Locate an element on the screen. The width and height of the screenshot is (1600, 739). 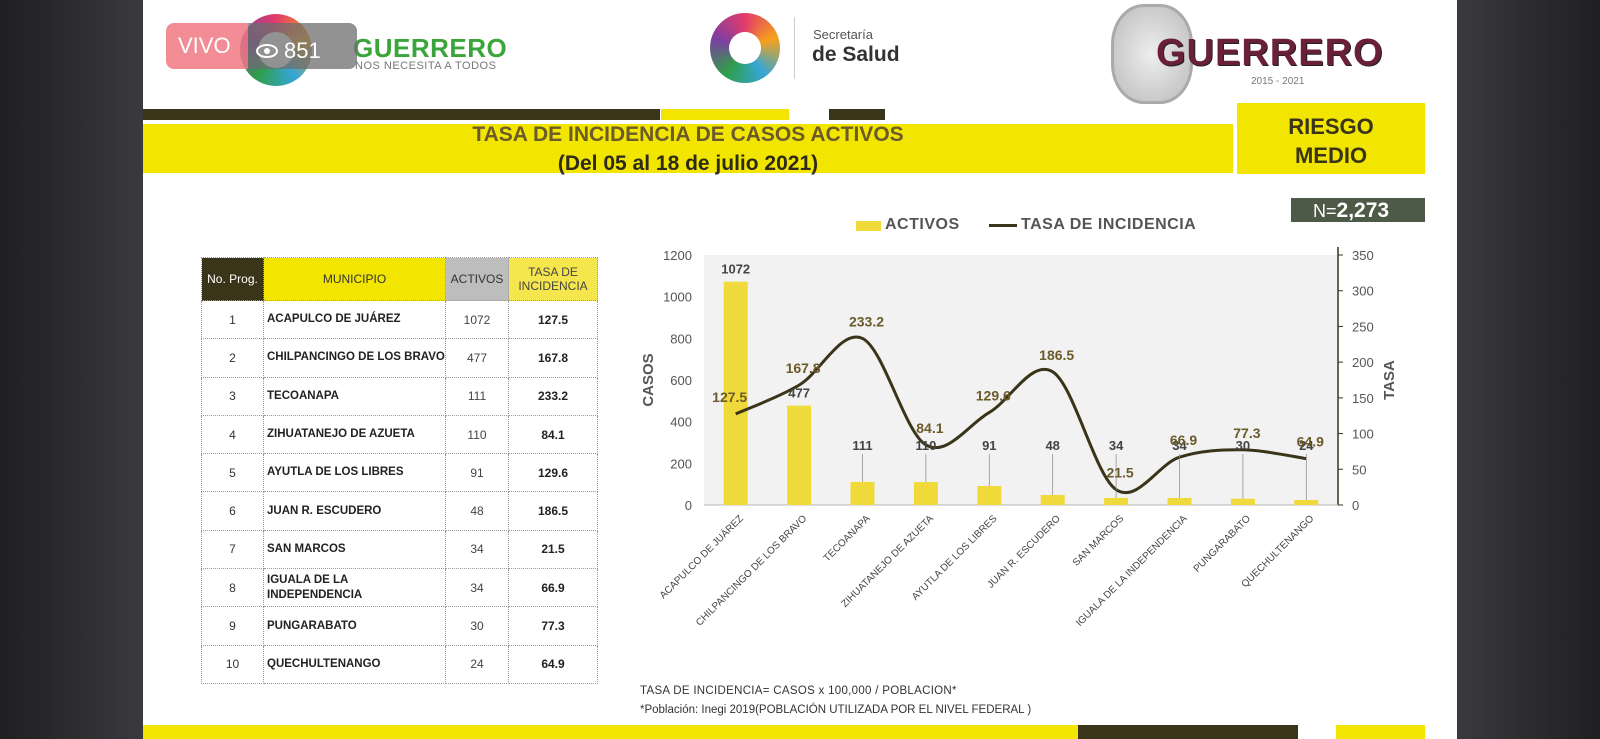
column-header-tasa: TASA DE INCIDENCIA is located at coordinates (553, 279).